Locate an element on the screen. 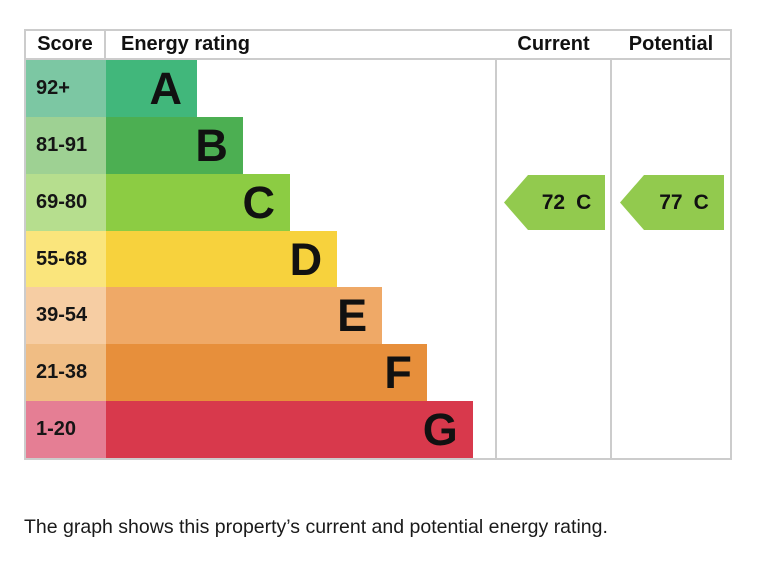 Image resolution: width=768 pixels, height=576 pixels. band-row-a: 92+ A is located at coordinates (260, 88).